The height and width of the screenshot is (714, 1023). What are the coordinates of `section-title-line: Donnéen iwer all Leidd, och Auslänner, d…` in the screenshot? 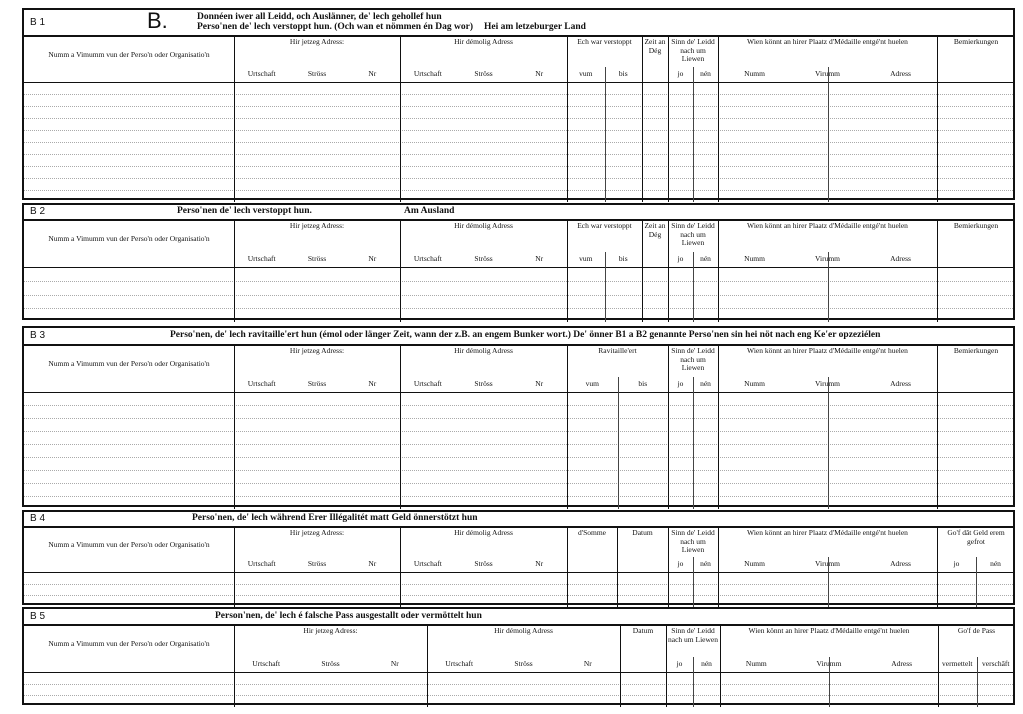 It's located at (319, 17).